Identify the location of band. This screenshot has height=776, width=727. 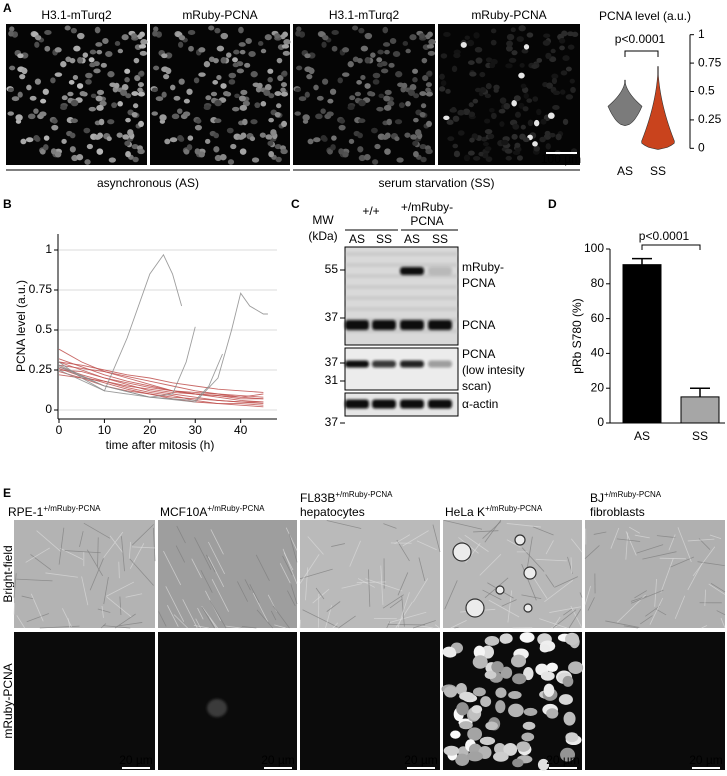
(357, 404).